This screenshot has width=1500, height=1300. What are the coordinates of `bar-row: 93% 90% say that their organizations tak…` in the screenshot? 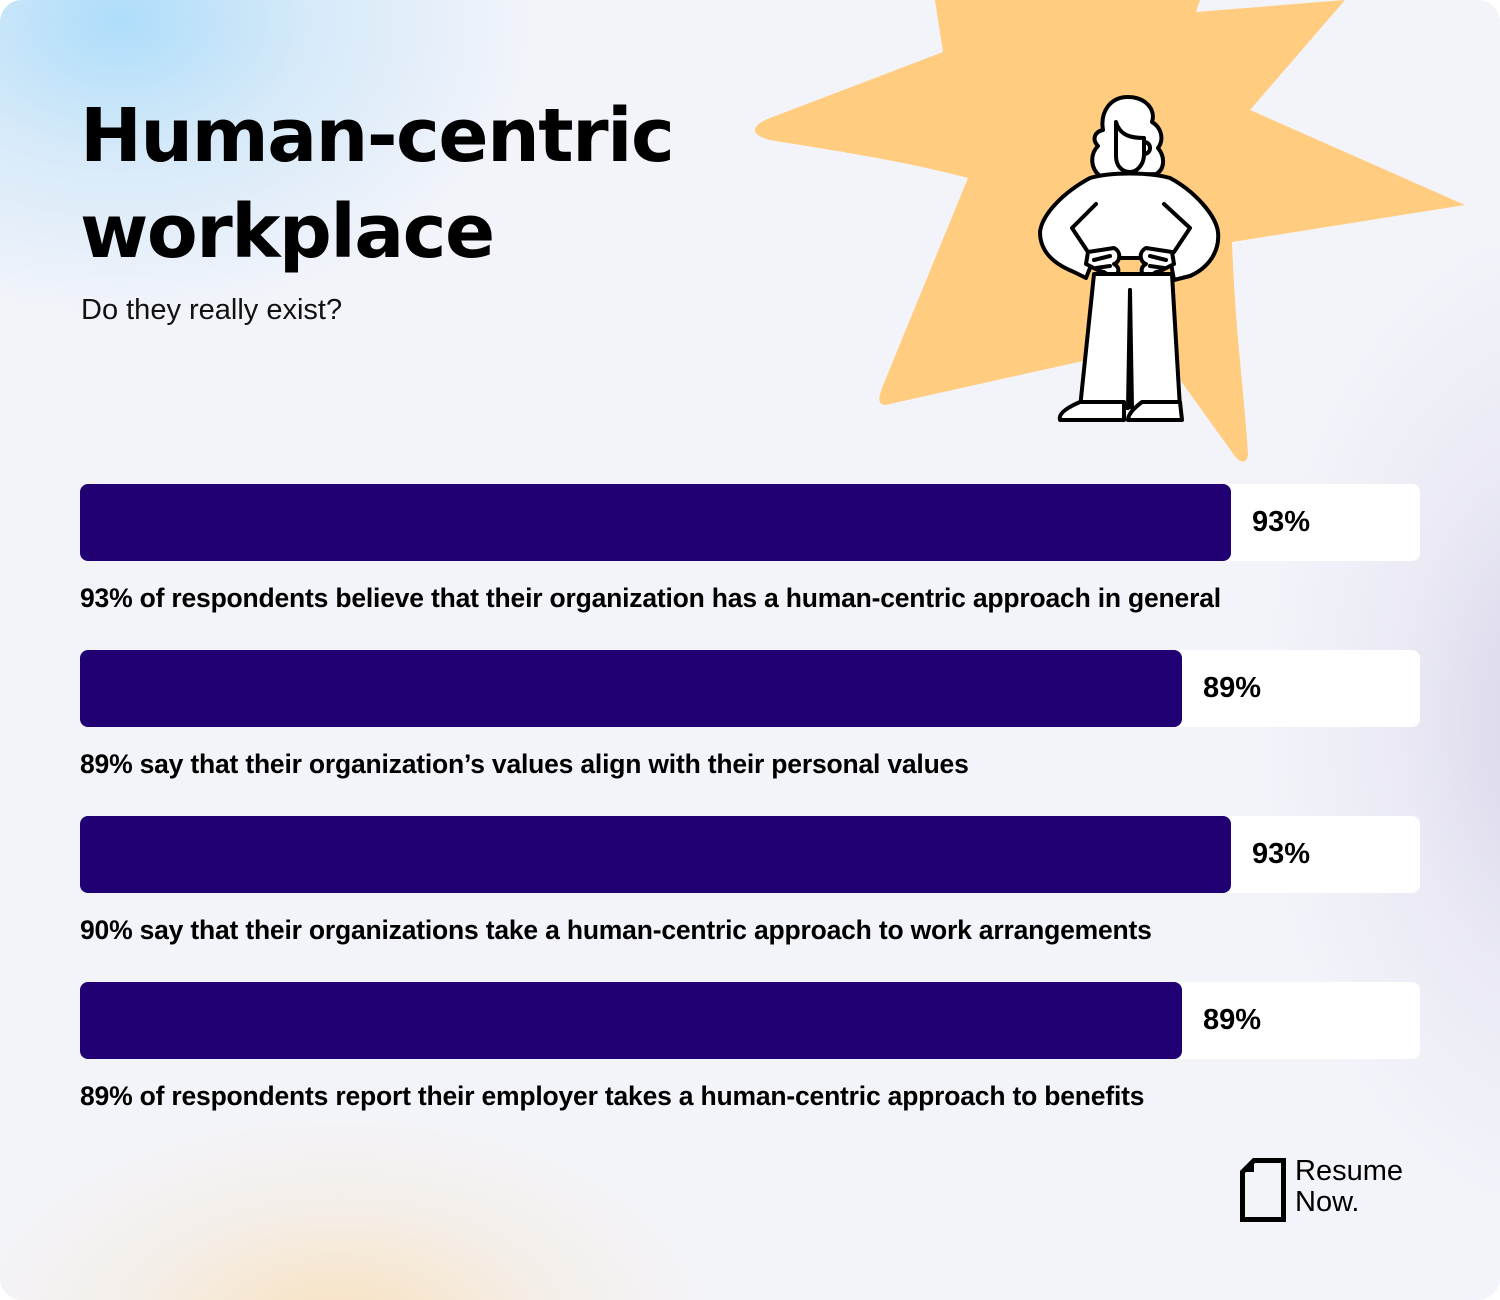 It's located at (750, 899).